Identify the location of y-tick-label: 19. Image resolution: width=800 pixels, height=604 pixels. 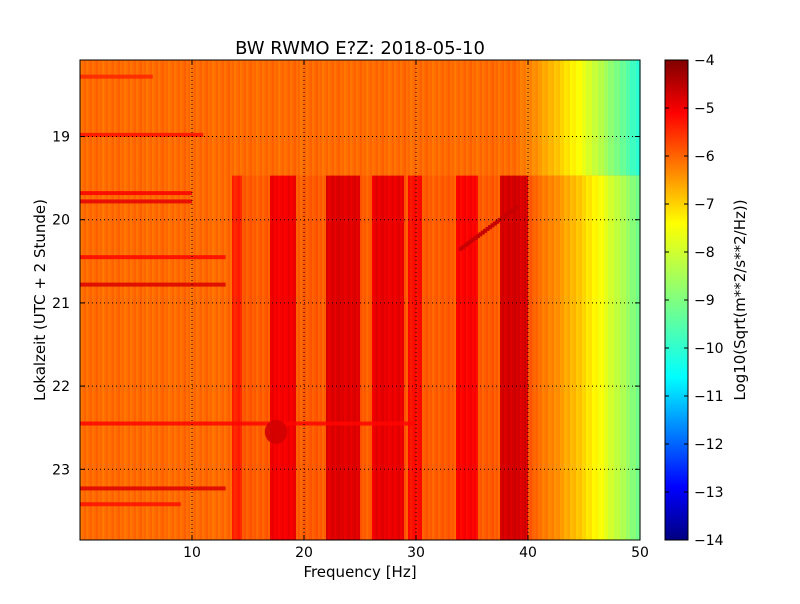
(61, 138).